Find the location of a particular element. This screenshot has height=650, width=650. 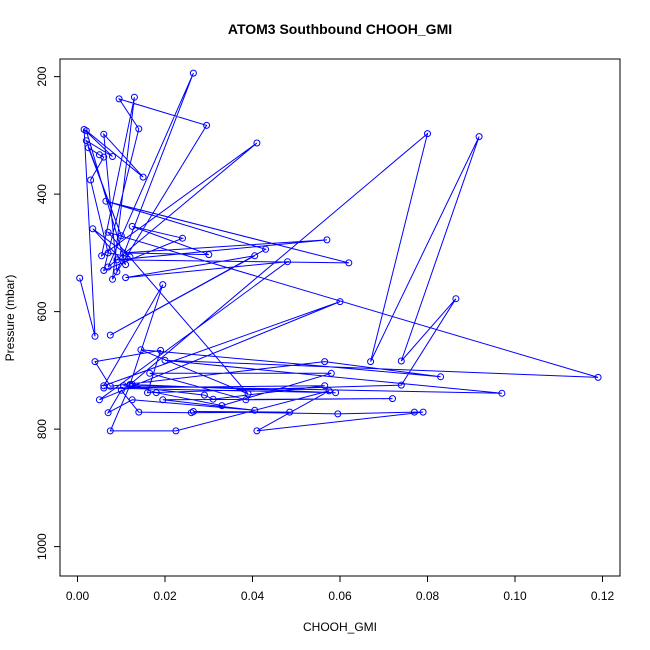

y-tick-label: 800 is located at coordinates (42, 429).